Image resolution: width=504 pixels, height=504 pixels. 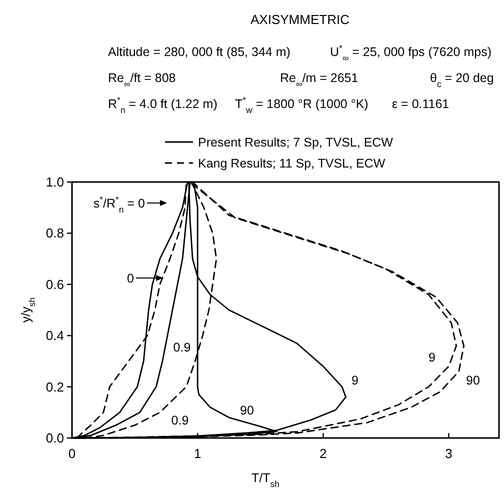 What do you see at coordinates (300, 19) in the screenshot?
I see `chart-title: AXISYMMETRIC` at bounding box center [300, 19].